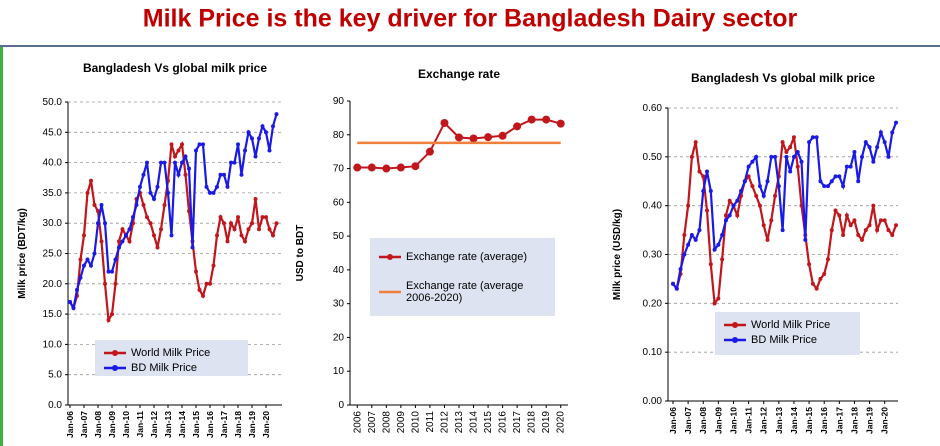 The image size is (940, 446). I want to click on y-tick-label: 70, so click(339, 169).